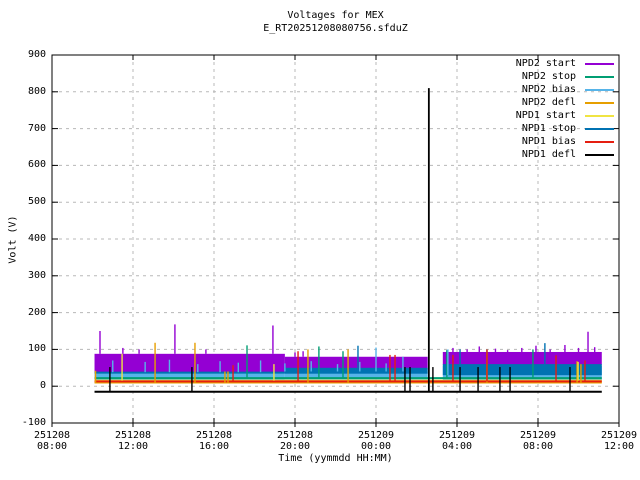 The height and width of the screenshot is (480, 640). I want to click on y-tick-label: 100, so click(36, 349).